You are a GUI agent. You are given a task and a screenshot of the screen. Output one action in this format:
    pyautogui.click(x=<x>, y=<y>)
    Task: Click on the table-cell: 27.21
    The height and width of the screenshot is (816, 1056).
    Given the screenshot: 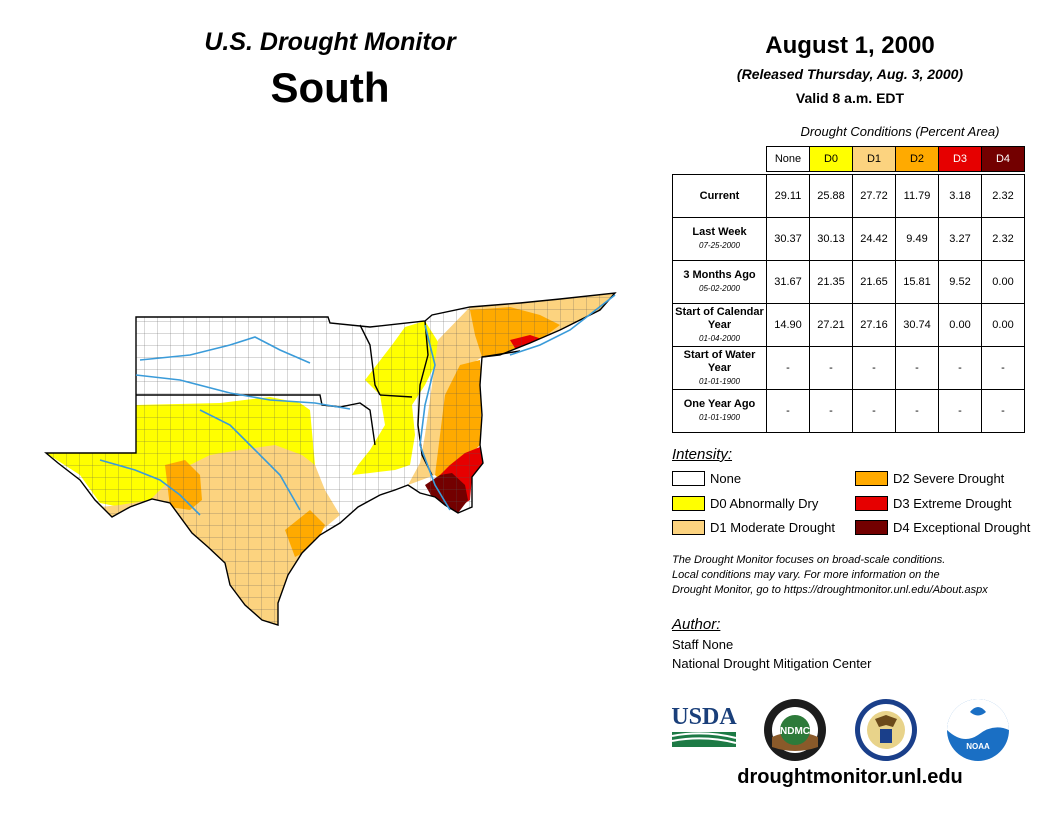 What is the action you would take?
    pyautogui.click(x=831, y=325)
    